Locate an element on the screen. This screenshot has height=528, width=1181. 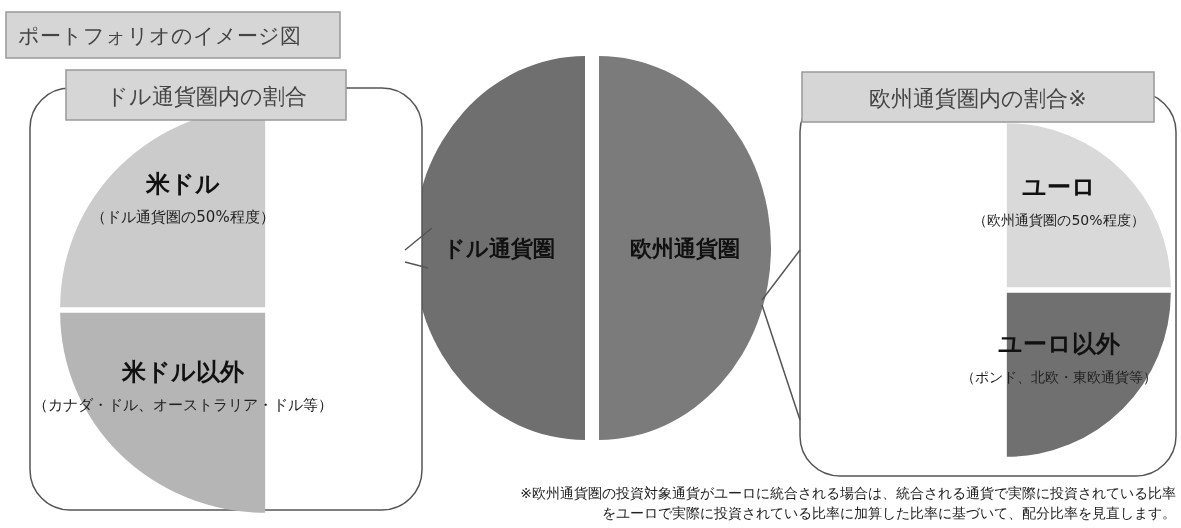
text: ポートフォリオのイメージ図 is located at coordinates (159, 36).